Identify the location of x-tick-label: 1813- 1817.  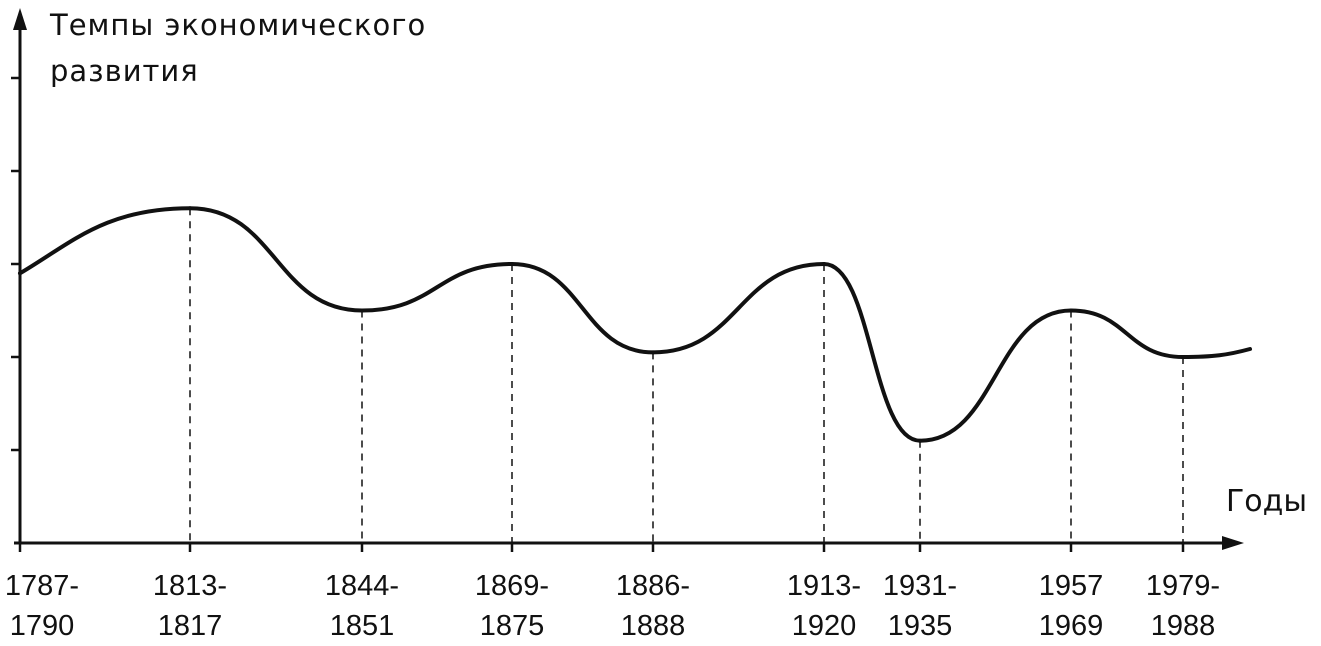
(190, 606).